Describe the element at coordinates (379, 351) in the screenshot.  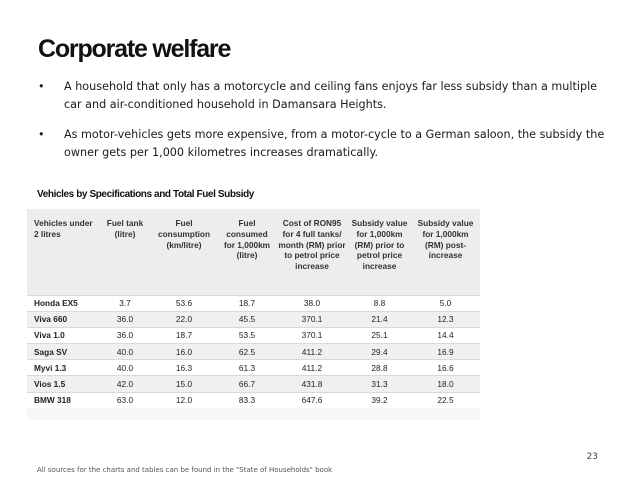
I see `table-cell: 29.4` at that location.